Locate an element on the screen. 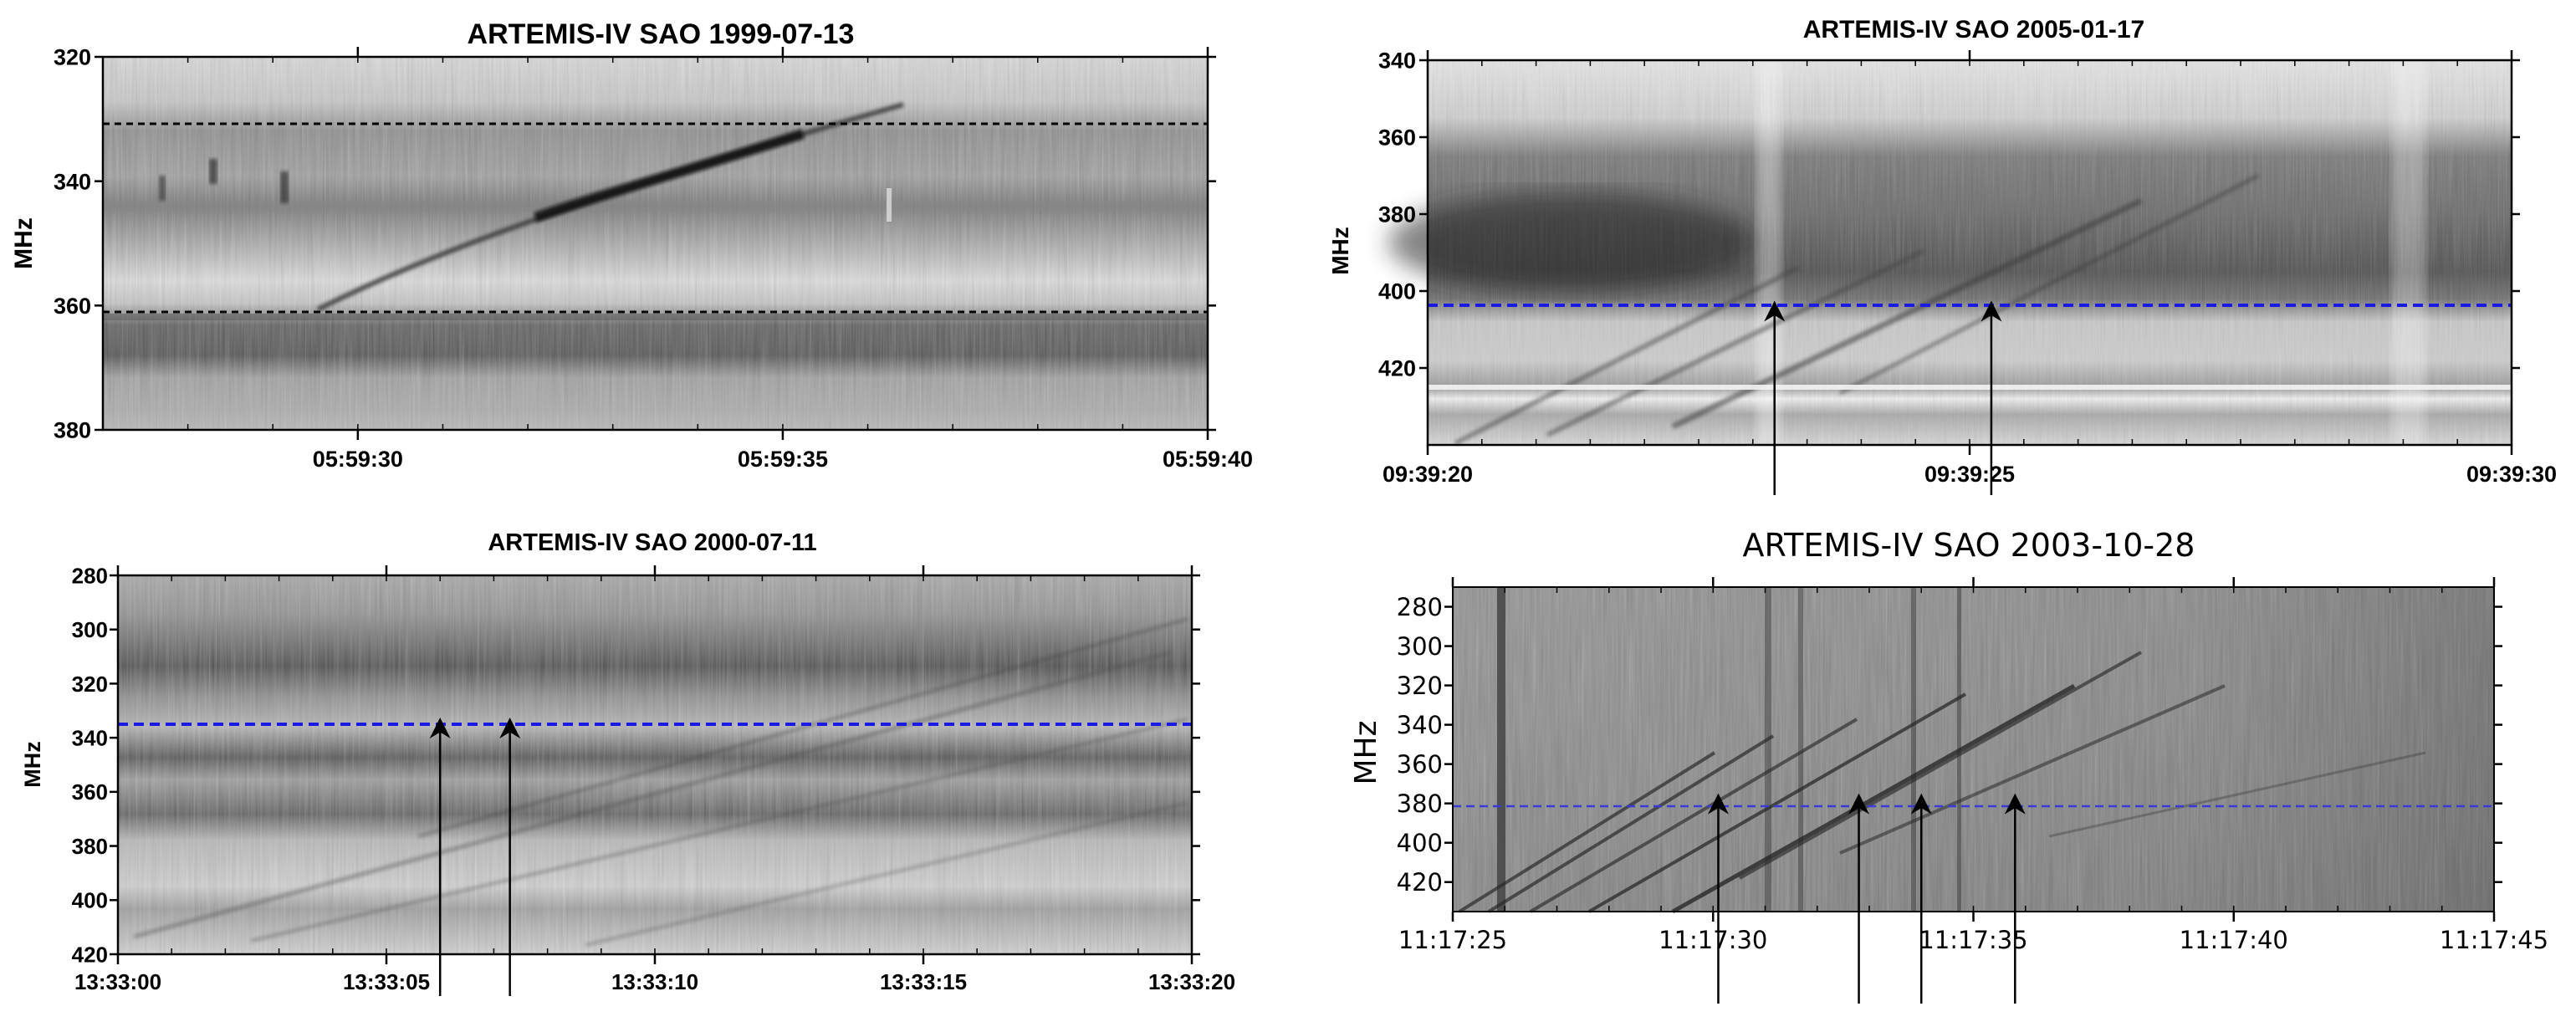 The width and height of the screenshot is (2576, 1027). panel-4-arrows is located at coordinates (1866, 899).